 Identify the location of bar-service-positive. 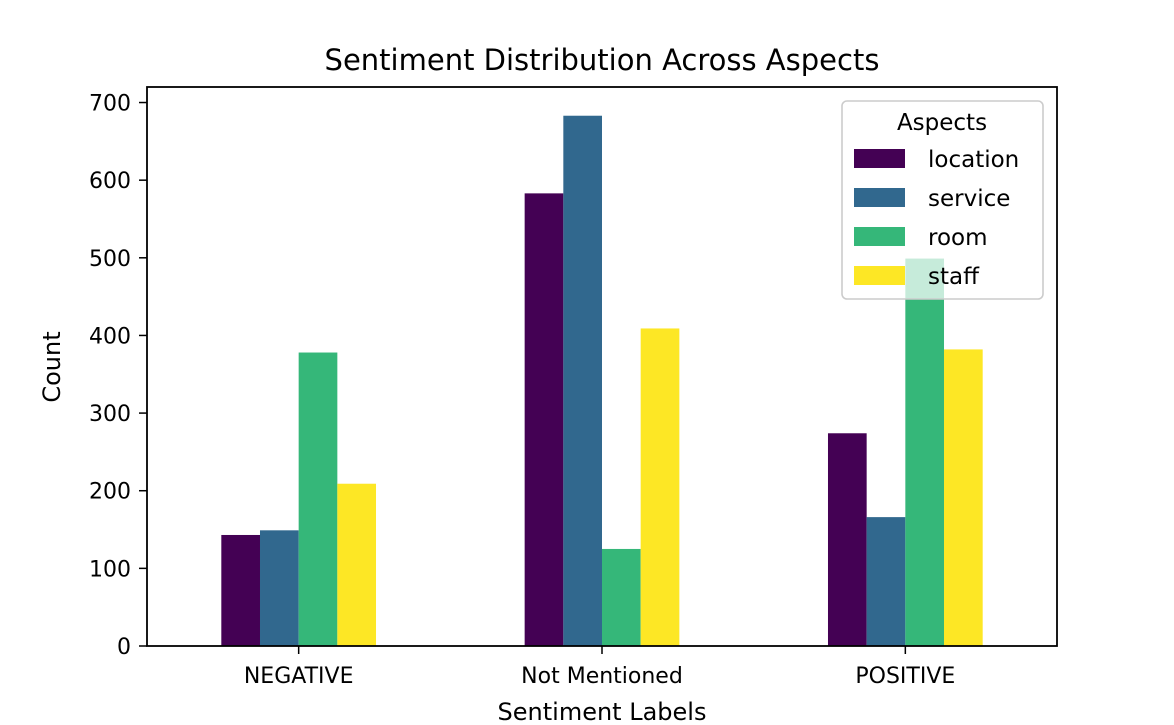
(886, 581).